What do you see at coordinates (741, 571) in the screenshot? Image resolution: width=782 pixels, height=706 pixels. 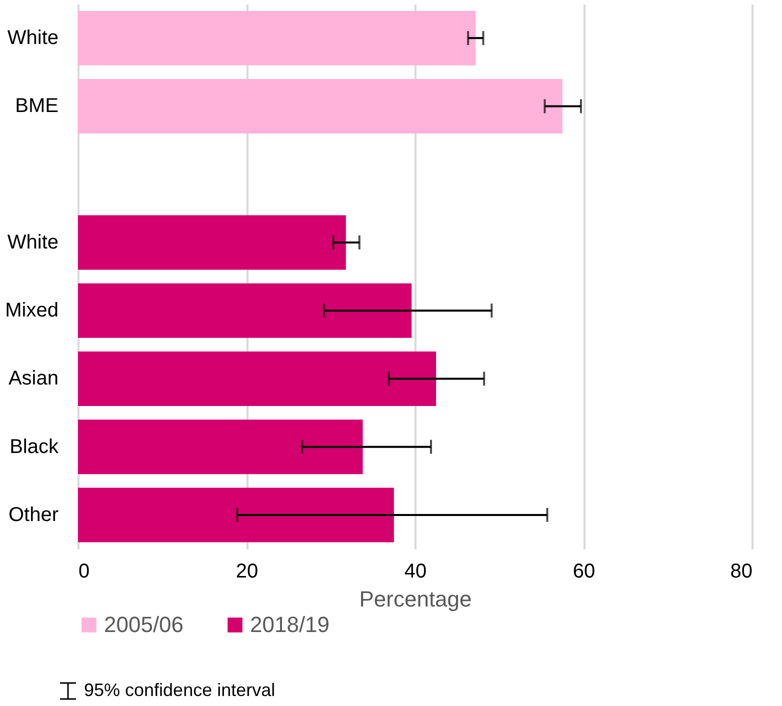 I see `x-tick-label: 80` at bounding box center [741, 571].